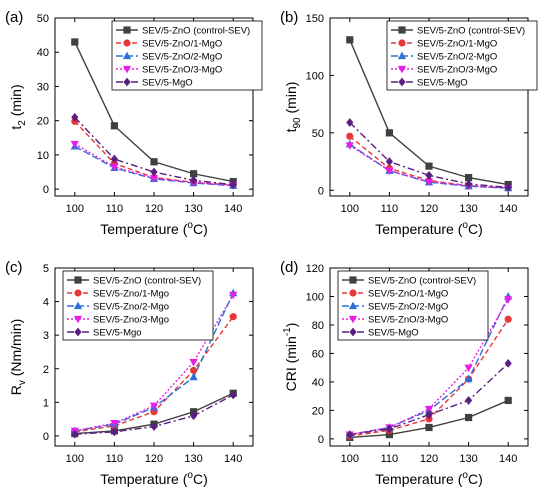  I want to click on y-axis-label-main: R, so click(16, 390).